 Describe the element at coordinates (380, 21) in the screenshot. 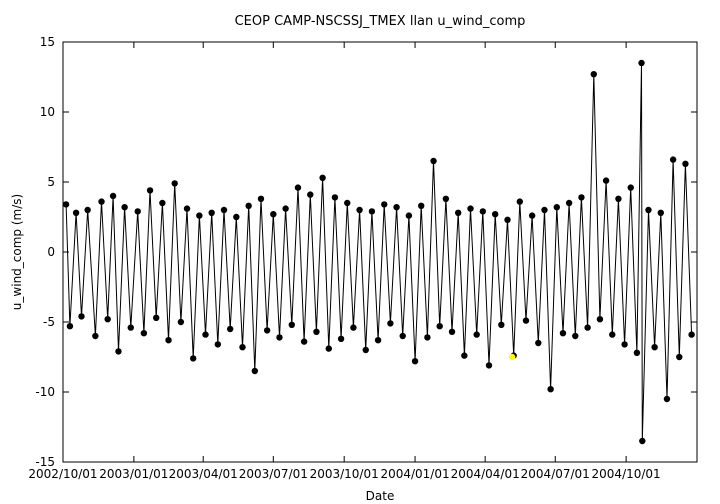

I see `chart-title: CEOP CAMP-NSCSSJ_TMEX llan u_wind_comp` at that location.